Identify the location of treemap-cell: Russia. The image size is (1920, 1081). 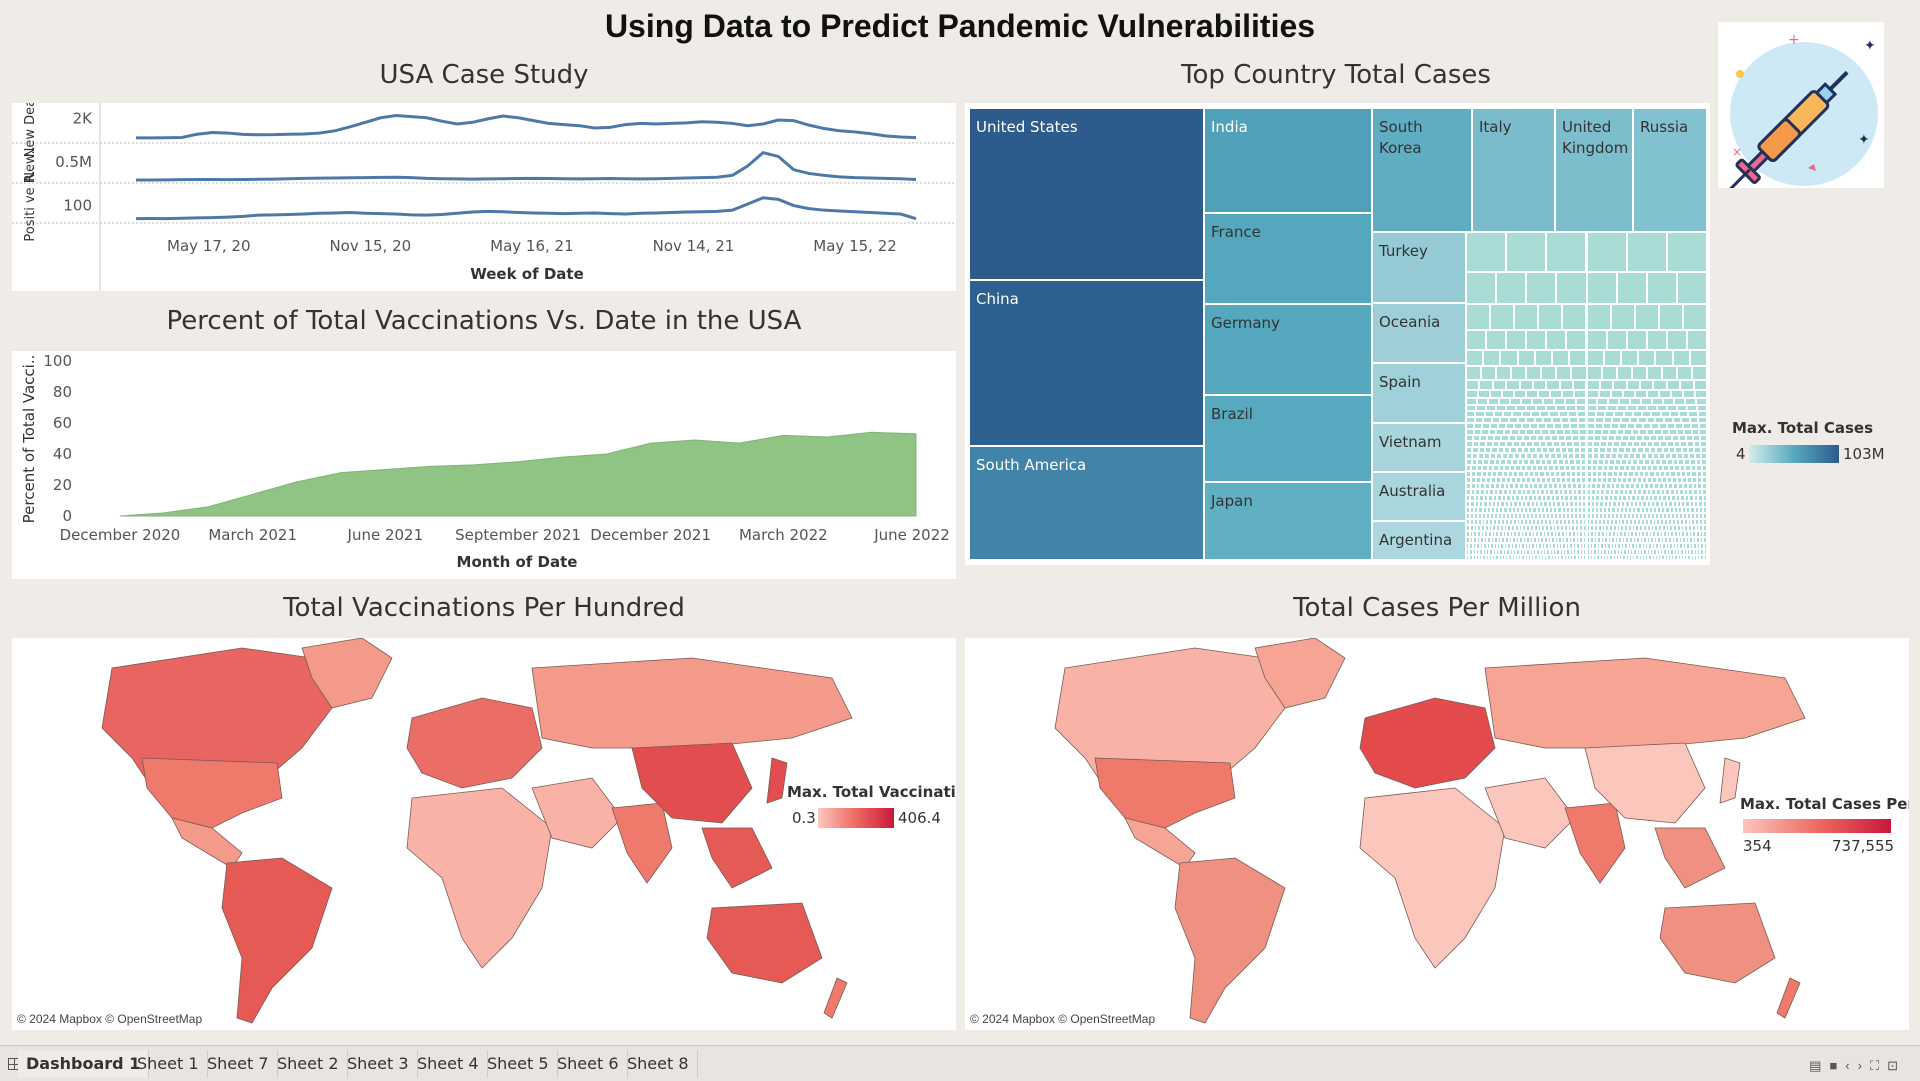
(1670, 170).